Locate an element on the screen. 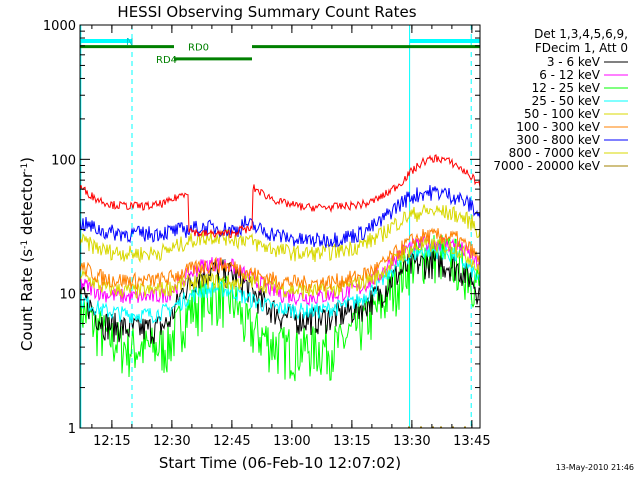 The width and height of the screenshot is (640, 480). mode-label-rd0: RD0 is located at coordinates (198, 48).